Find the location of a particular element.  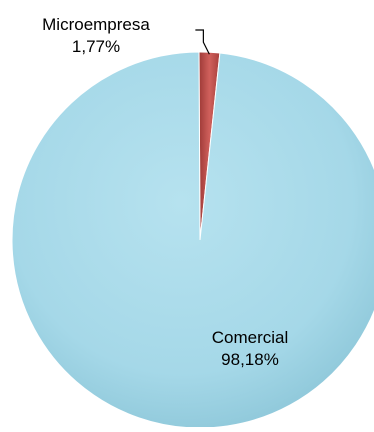

leader-line-microempresa is located at coordinates (202, 42).